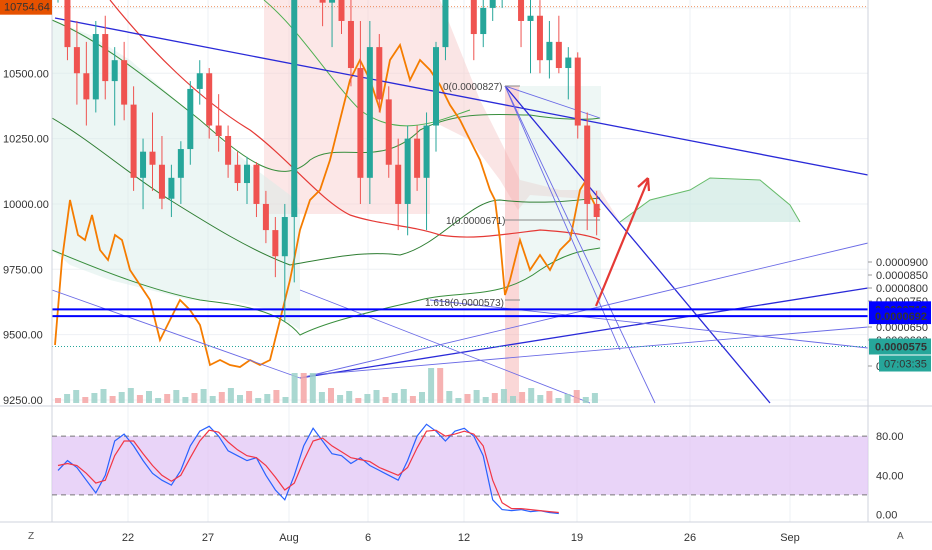 The width and height of the screenshot is (932, 550). What do you see at coordinates (326, 291) in the screenshot?
I see `bollinger-lower` at bounding box center [326, 291].